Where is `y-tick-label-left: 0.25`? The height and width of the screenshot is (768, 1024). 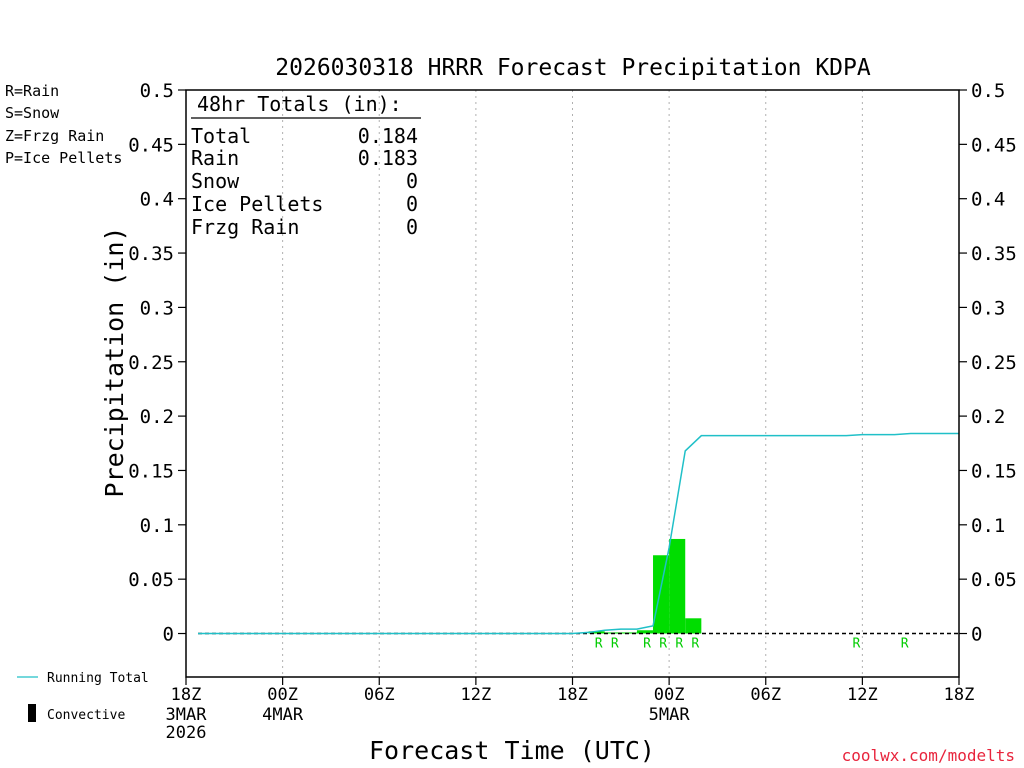
y-tick-label-left: 0.25 is located at coordinates (151, 363).